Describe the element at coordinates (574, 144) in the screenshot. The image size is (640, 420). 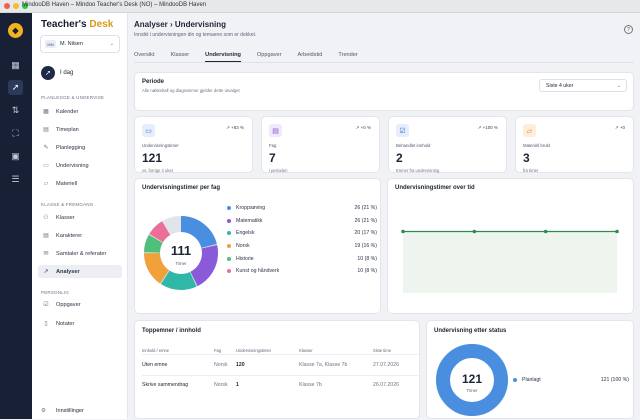
I see `kpi-card: ▱ ↗ +0 Materiell brukt 3 fra timer` at that location.